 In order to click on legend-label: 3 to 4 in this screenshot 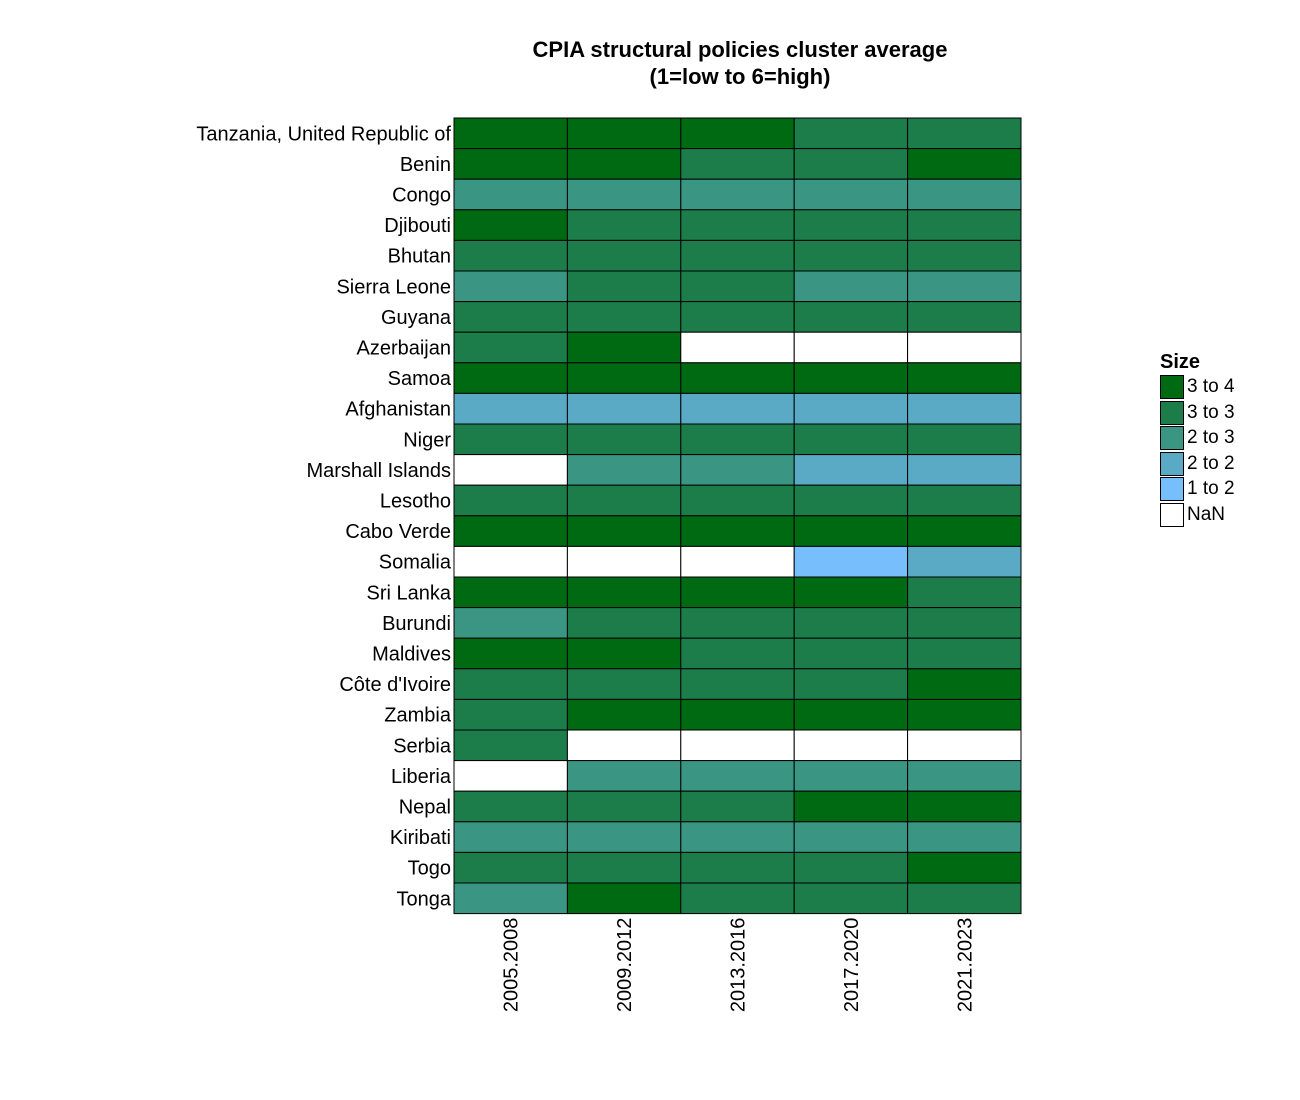, I will do `click(1211, 386)`.